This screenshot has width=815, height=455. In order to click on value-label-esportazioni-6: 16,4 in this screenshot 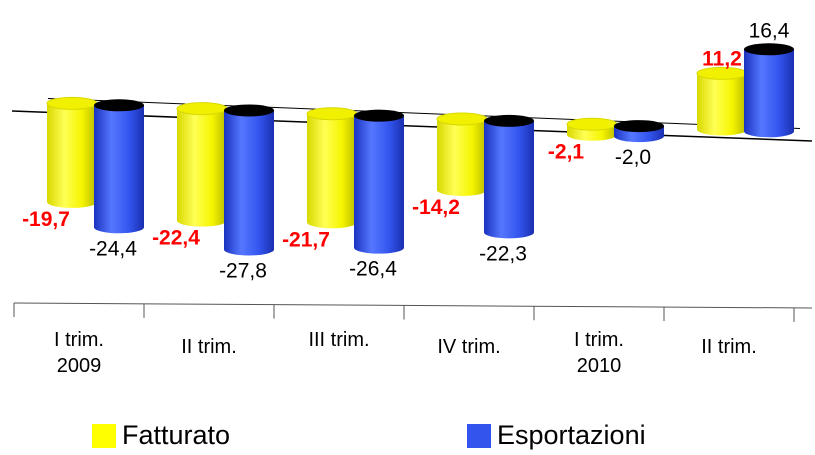, I will do `click(769, 30)`.